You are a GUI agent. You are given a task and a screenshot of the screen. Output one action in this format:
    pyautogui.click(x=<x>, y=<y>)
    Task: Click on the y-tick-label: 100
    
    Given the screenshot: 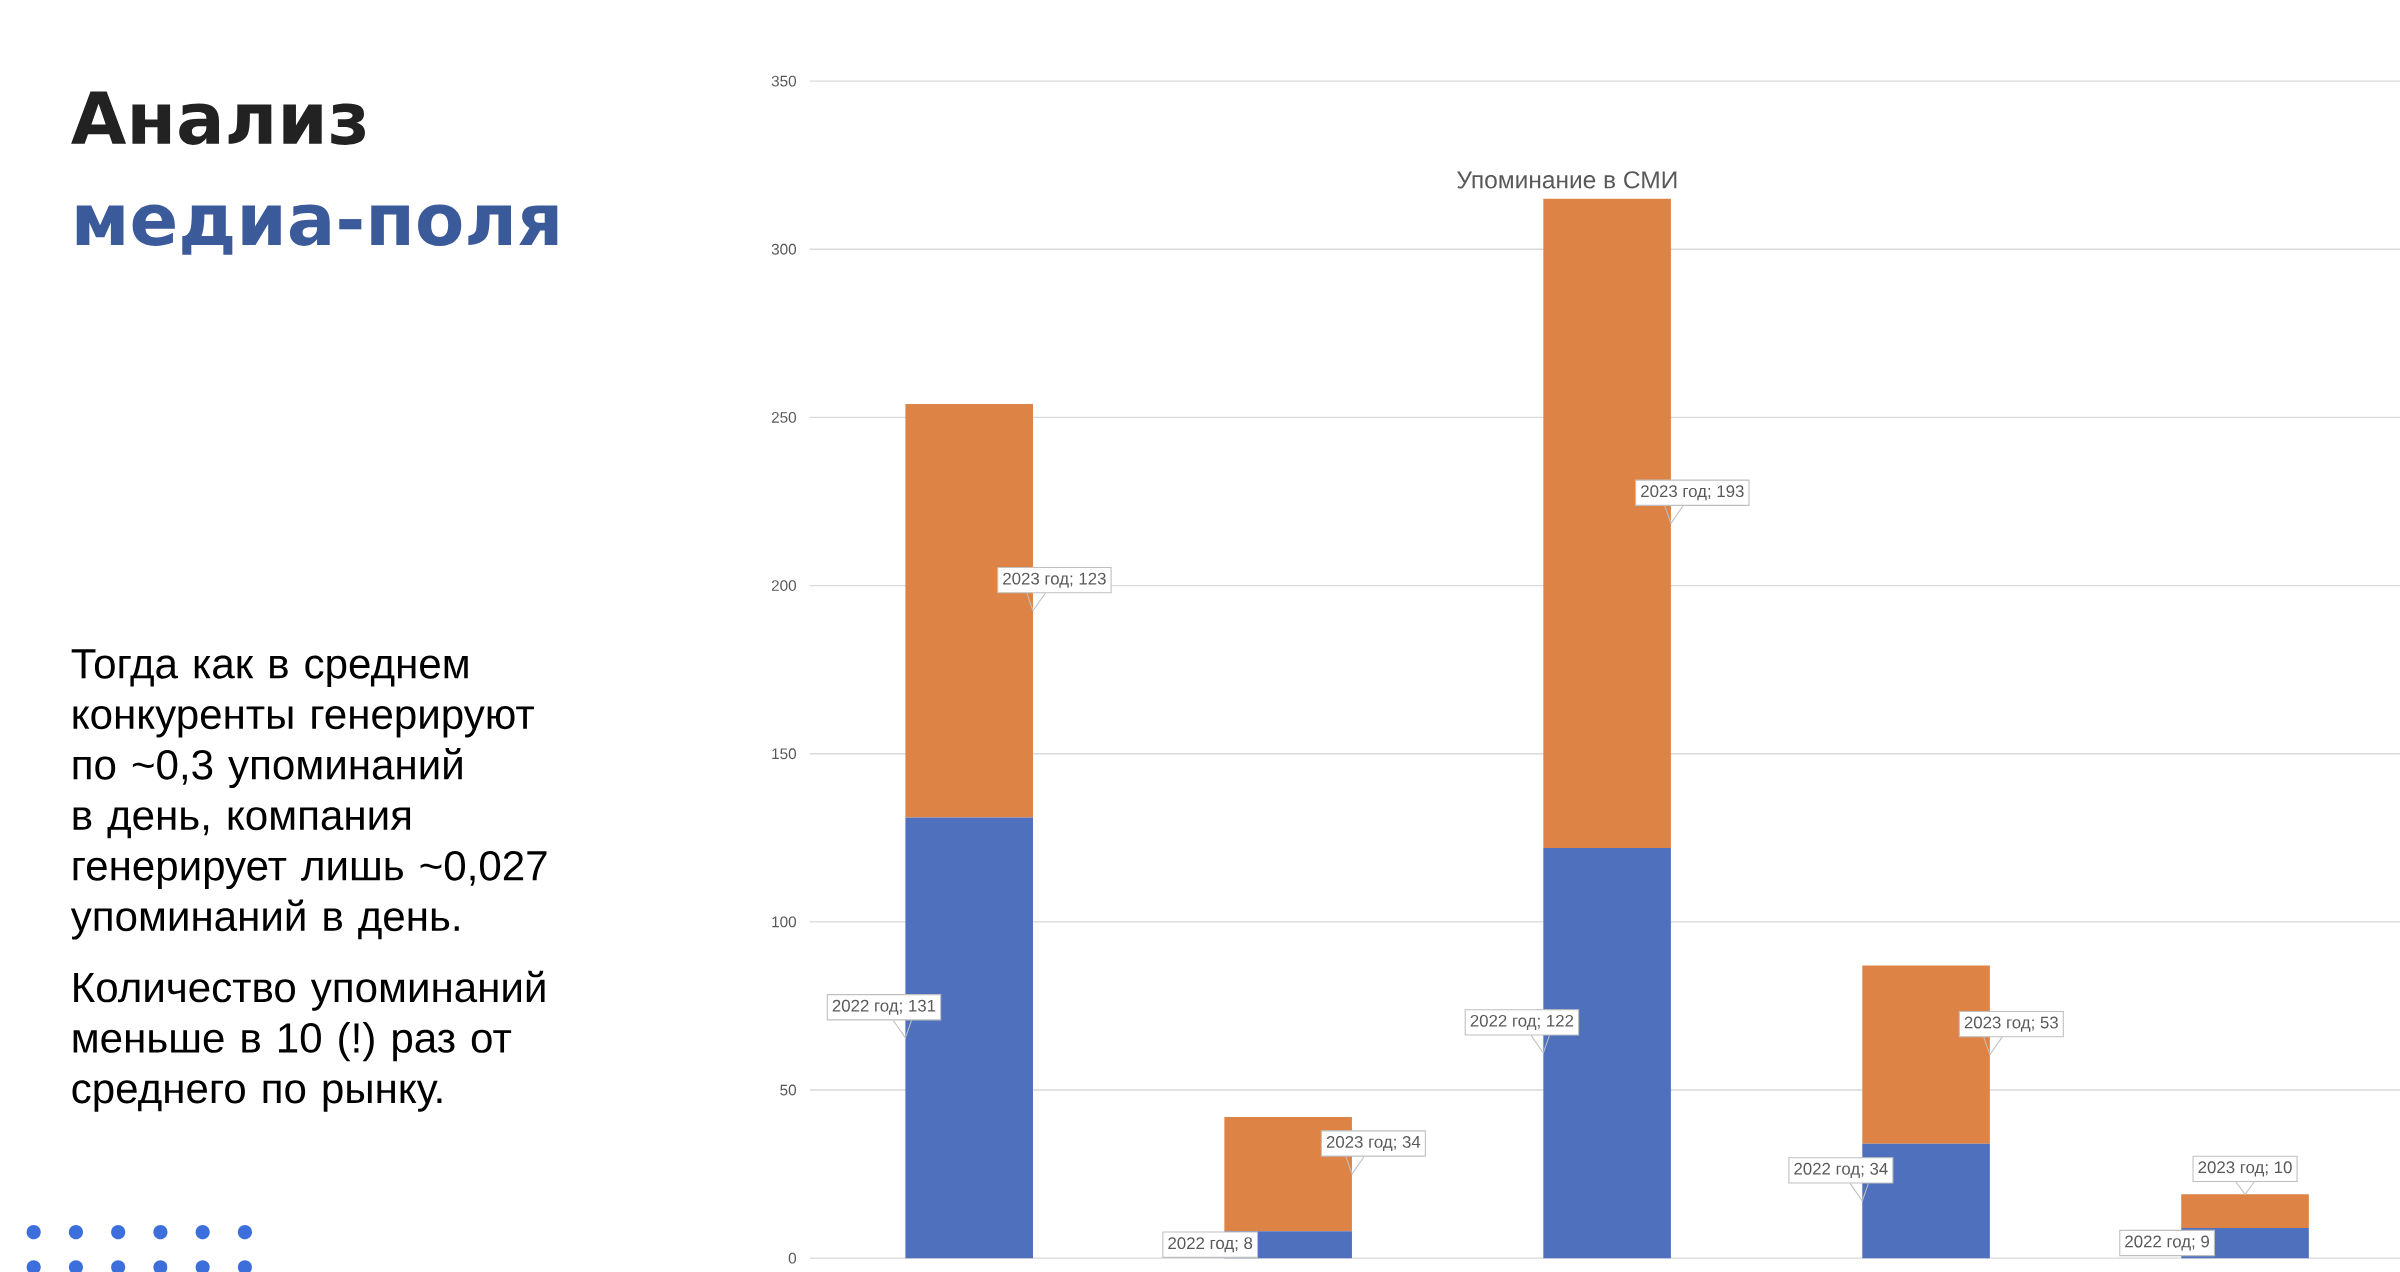 What is the action you would take?
    pyautogui.click(x=784, y=922)
    